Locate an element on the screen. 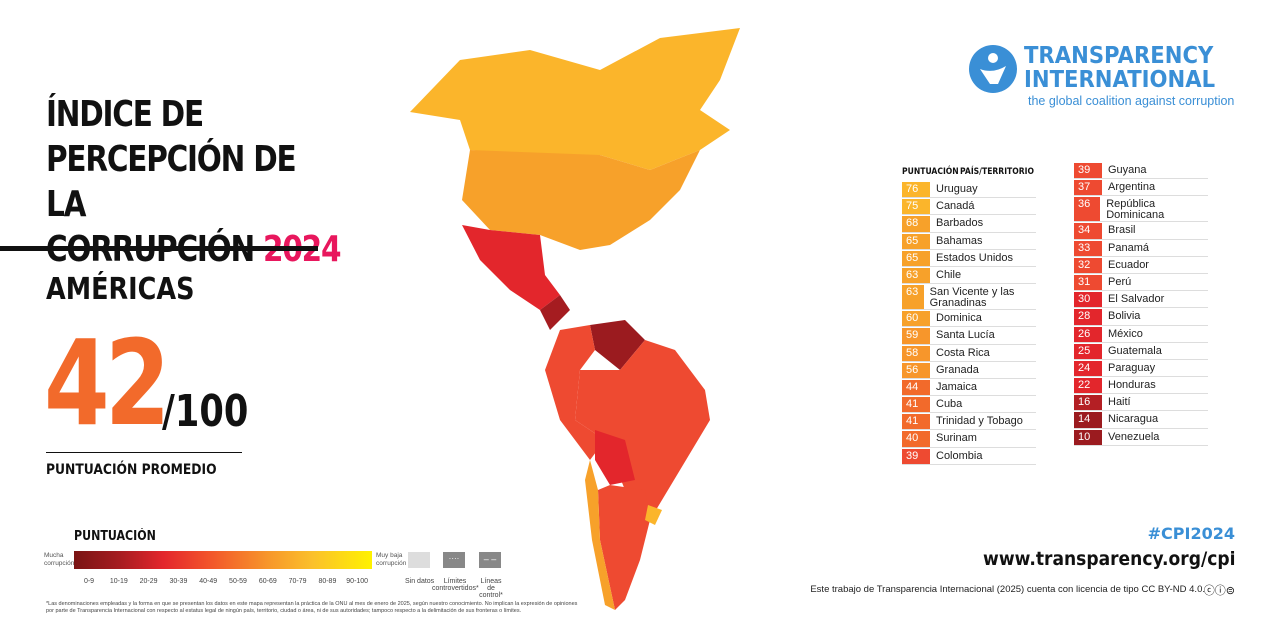 This screenshot has width=1280, height=640. country-cell: Granada is located at coordinates (957, 369).